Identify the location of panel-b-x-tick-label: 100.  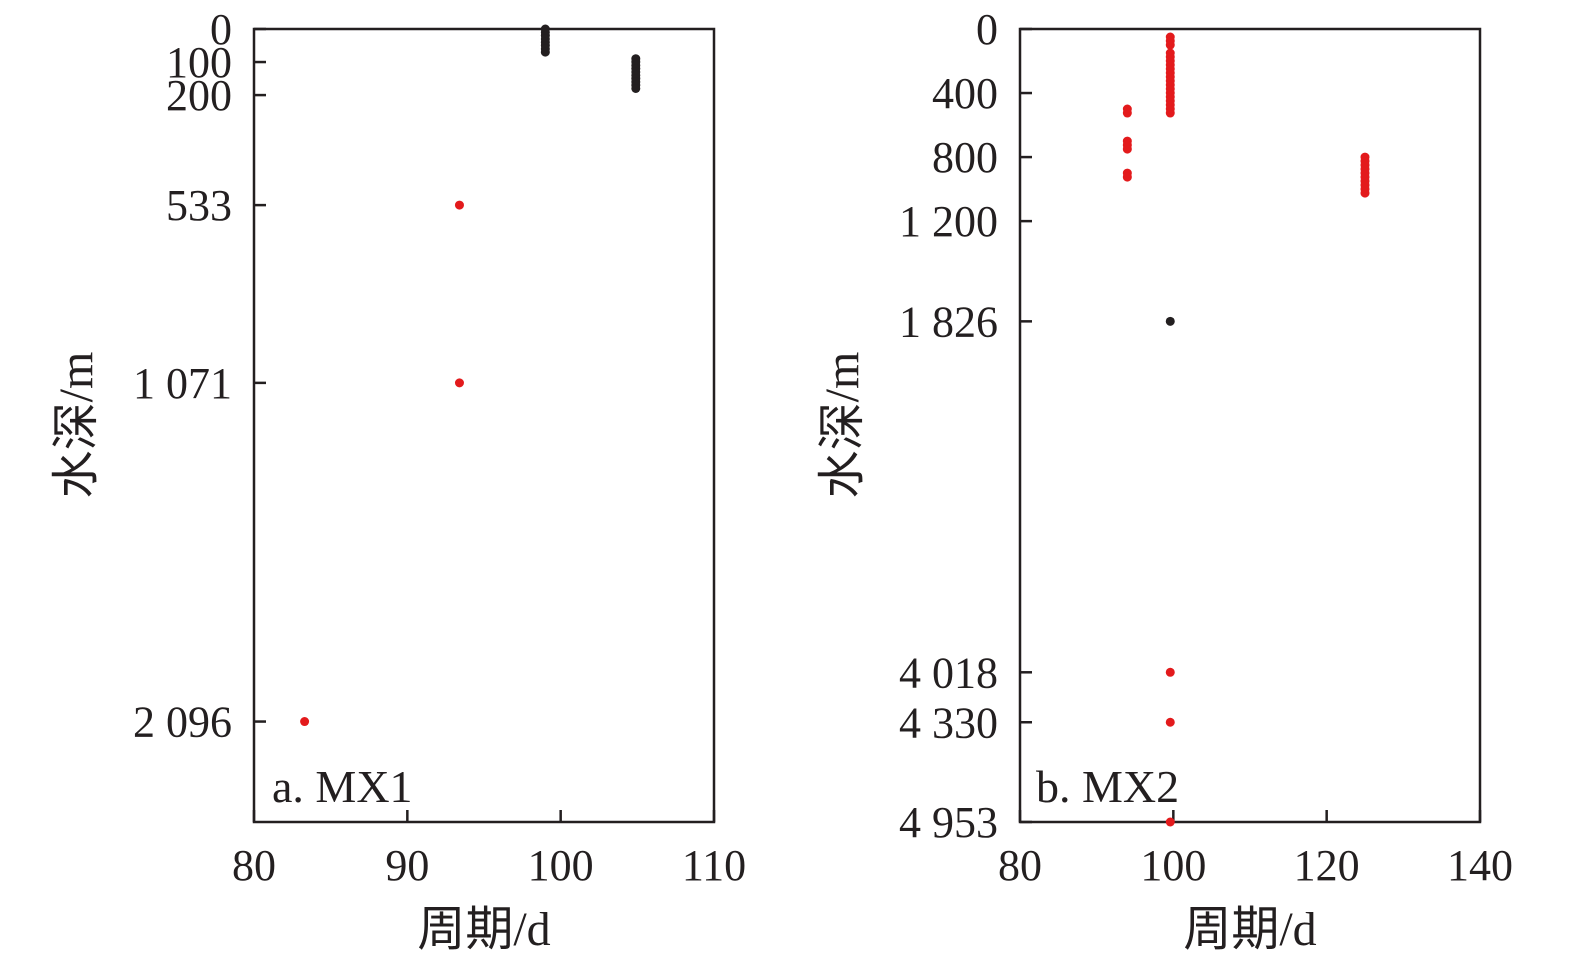
(1173, 865).